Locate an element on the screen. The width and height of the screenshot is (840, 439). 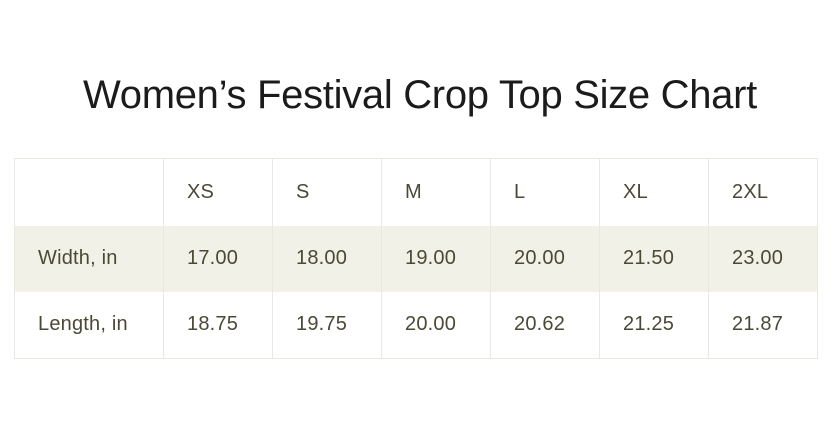
width-value-l: 20.00 is located at coordinates (545, 258).